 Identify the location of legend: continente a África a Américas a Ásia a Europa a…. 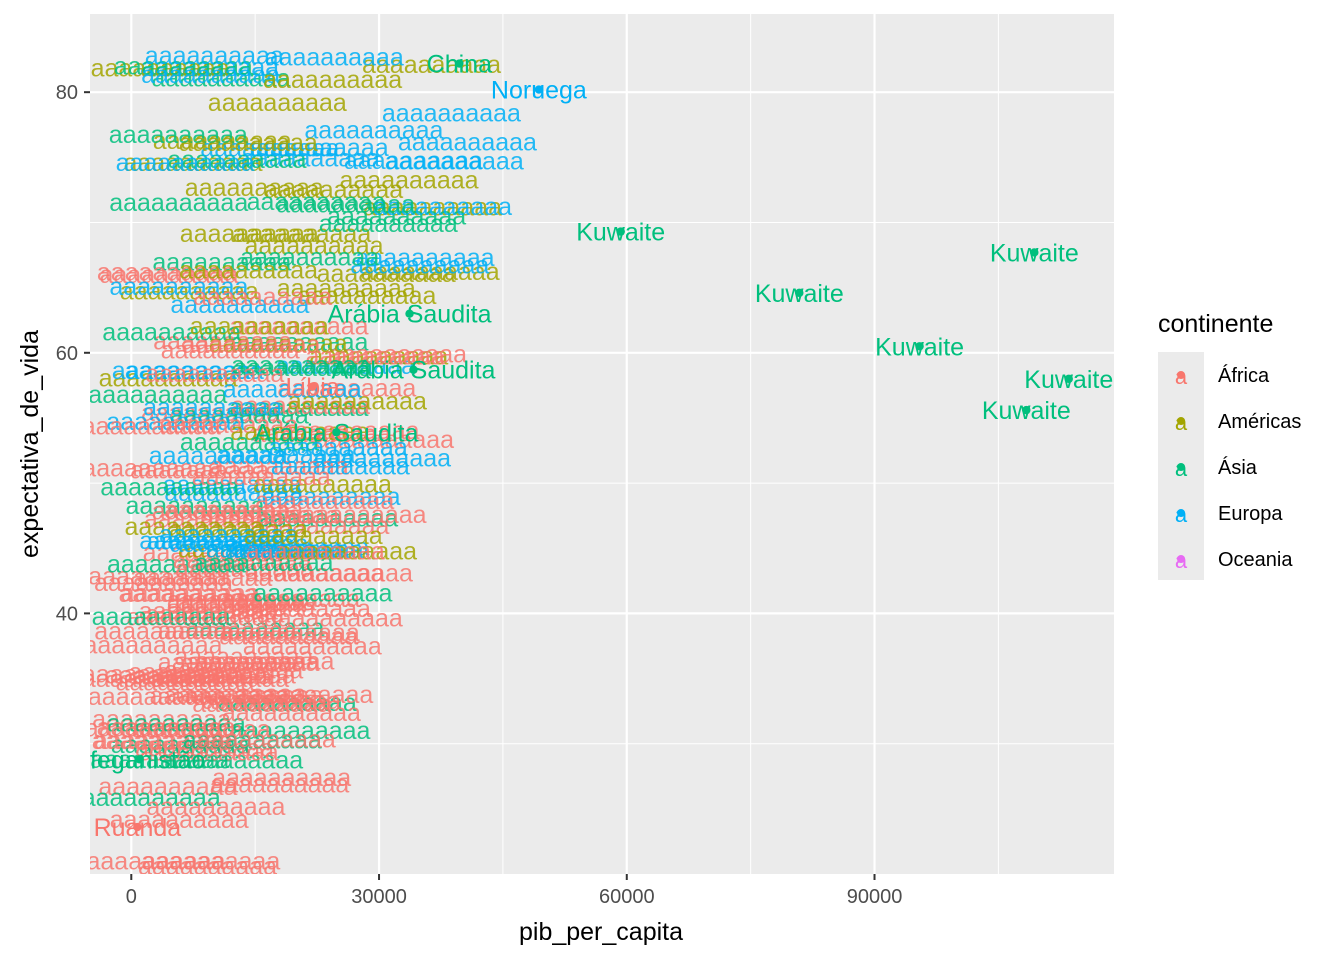
(1229, 445).